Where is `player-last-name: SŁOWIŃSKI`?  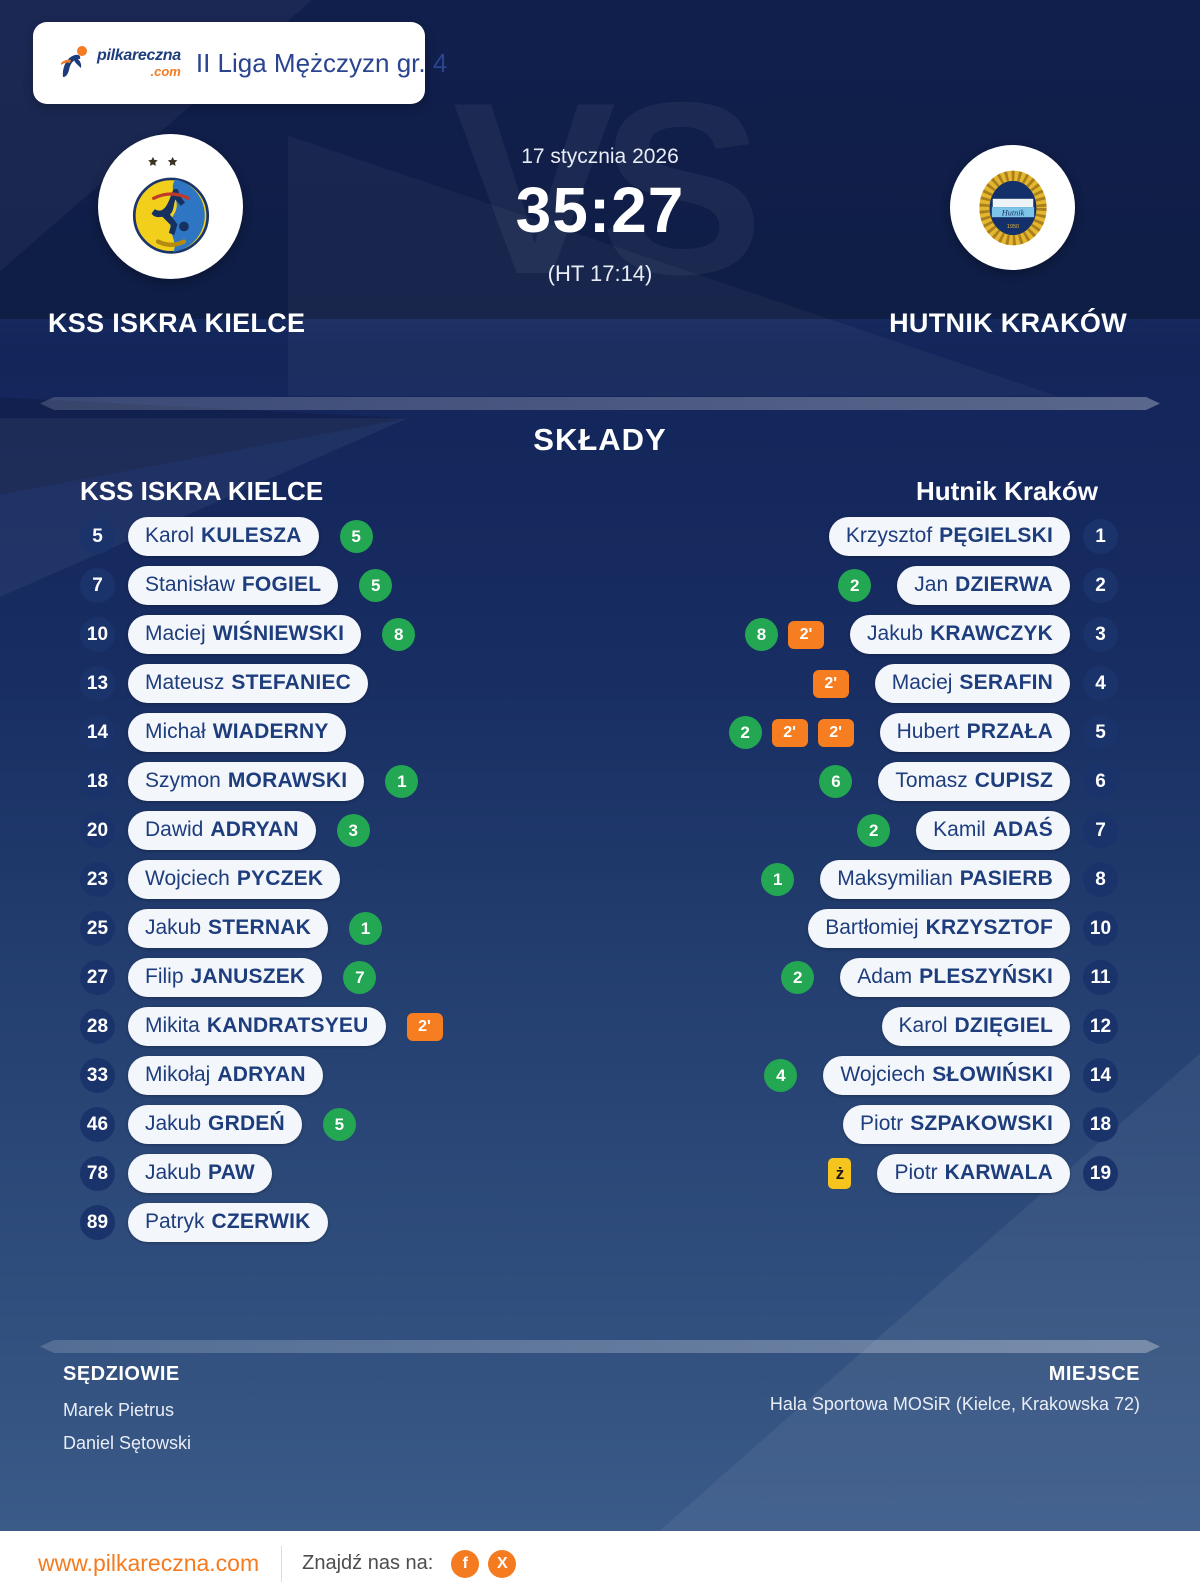
player-last-name: SŁOWIŃSKI is located at coordinates (992, 1074).